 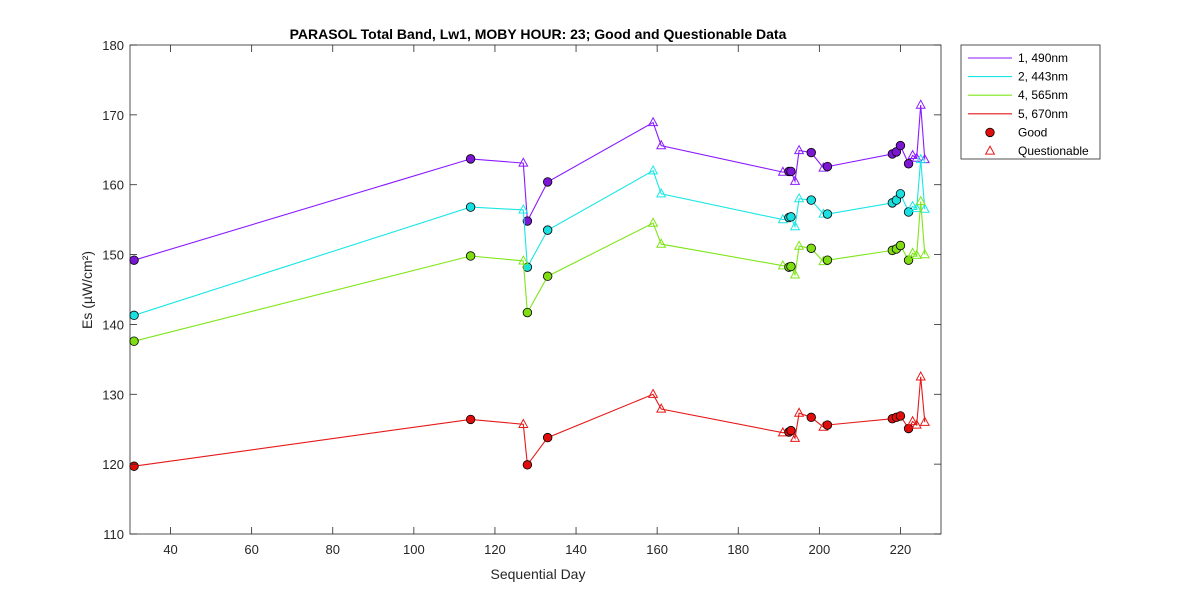 I want to click on legend-good-label: Good, so click(x=1032, y=132).